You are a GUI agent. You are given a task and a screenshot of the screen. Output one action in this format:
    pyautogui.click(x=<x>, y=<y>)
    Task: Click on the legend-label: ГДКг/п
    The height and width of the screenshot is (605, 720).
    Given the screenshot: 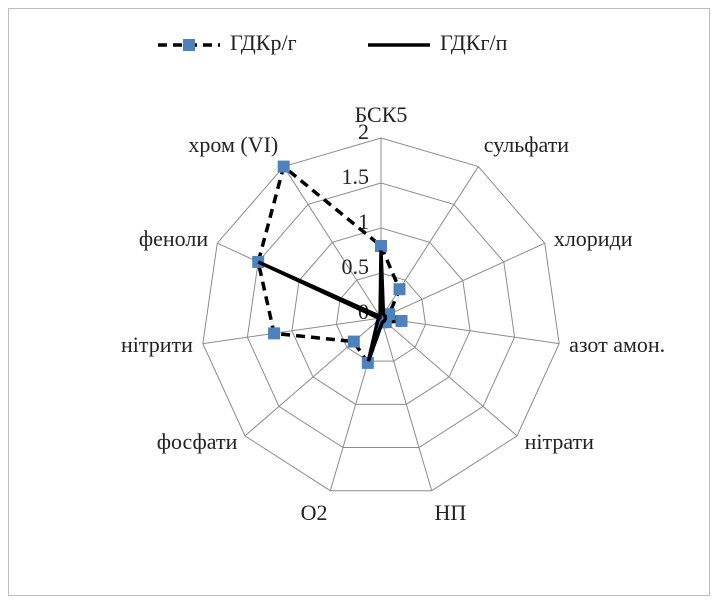 What is the action you would take?
    pyautogui.click(x=474, y=42)
    